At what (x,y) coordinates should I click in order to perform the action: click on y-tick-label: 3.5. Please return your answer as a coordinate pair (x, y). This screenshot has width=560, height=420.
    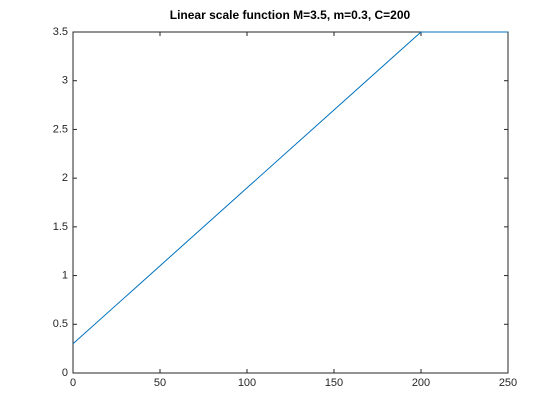
    Looking at the image, I should click on (60, 32).